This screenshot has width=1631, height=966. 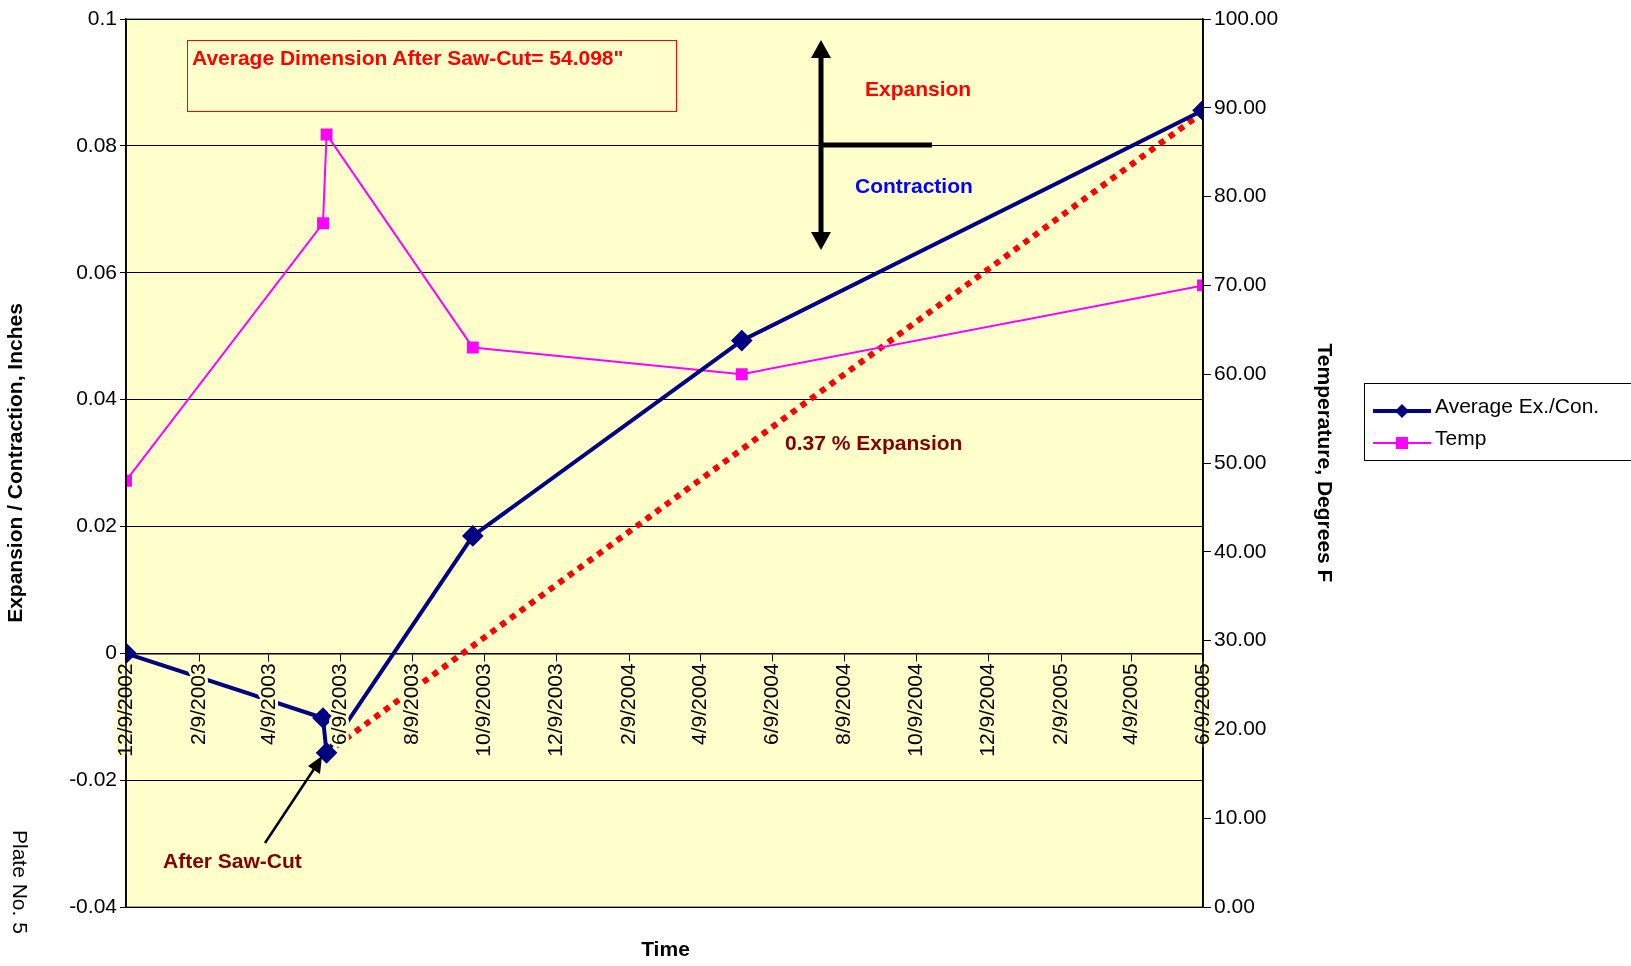 What do you see at coordinates (232, 861) in the screenshot?
I see `annotation: After Saw-Cut` at bounding box center [232, 861].